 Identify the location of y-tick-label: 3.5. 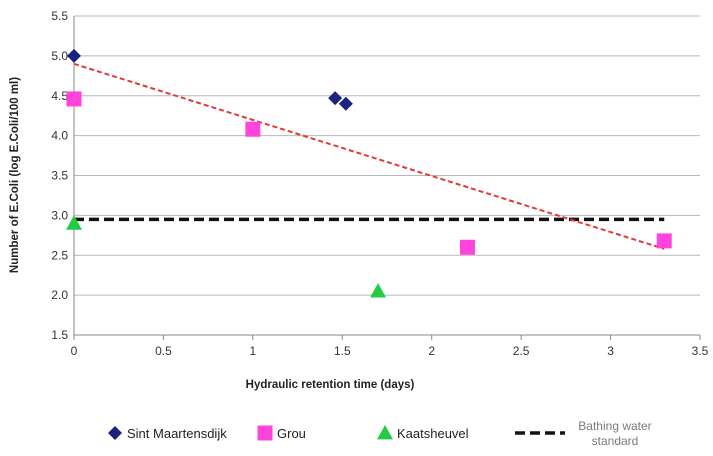
(59, 176).